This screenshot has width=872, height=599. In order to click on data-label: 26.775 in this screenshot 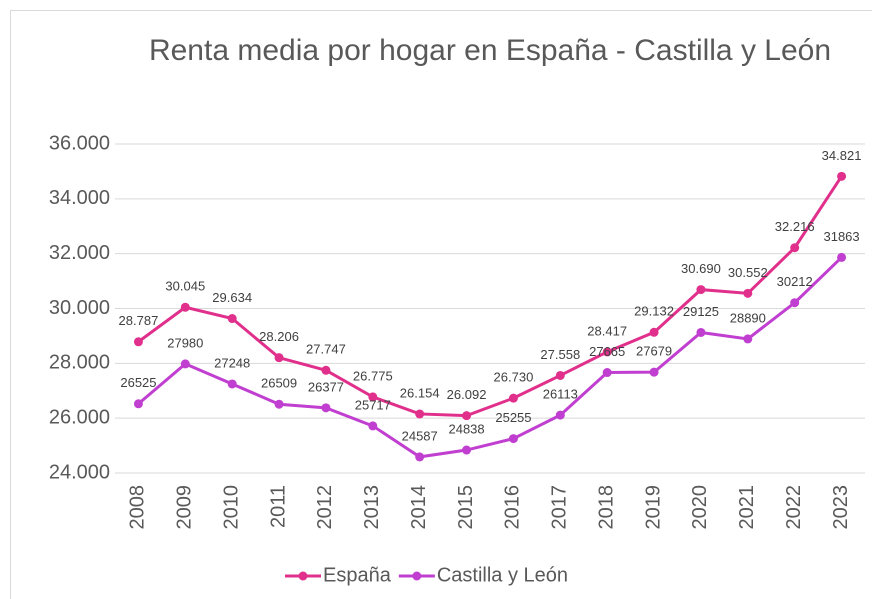, I will do `click(373, 375)`.